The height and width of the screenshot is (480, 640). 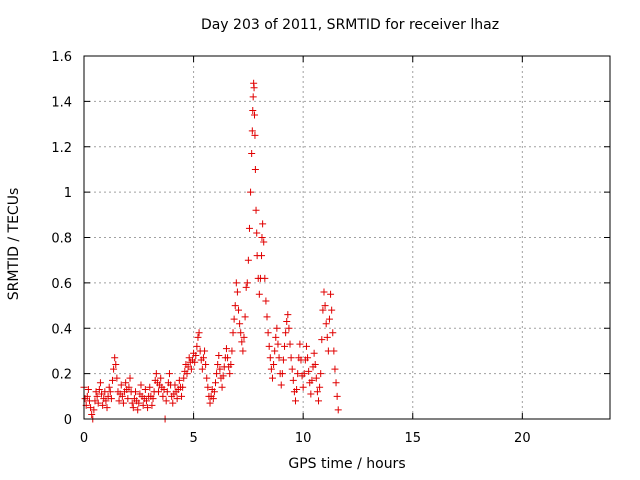 I want to click on x-tick-label: 5, so click(x=193, y=438).